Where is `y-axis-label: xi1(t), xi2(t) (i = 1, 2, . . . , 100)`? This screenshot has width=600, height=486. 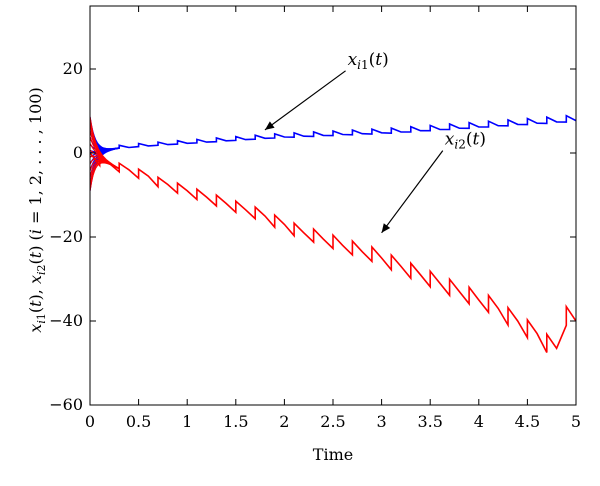
y-axis-label: xi1(t), xi2(t) (i = 1, 2, . . . , 100) is located at coordinates (37, 209).